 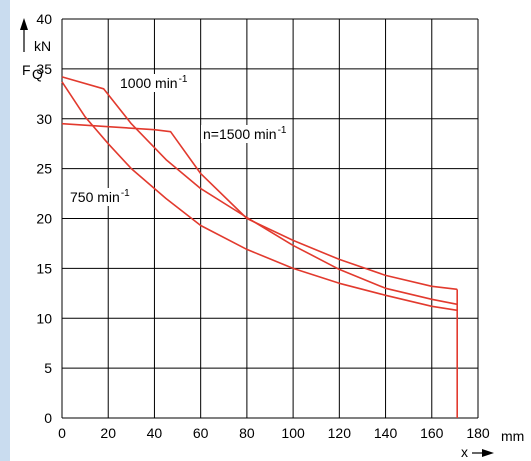 What do you see at coordinates (48, 368) in the screenshot?
I see `y-tick-label: 5` at bounding box center [48, 368].